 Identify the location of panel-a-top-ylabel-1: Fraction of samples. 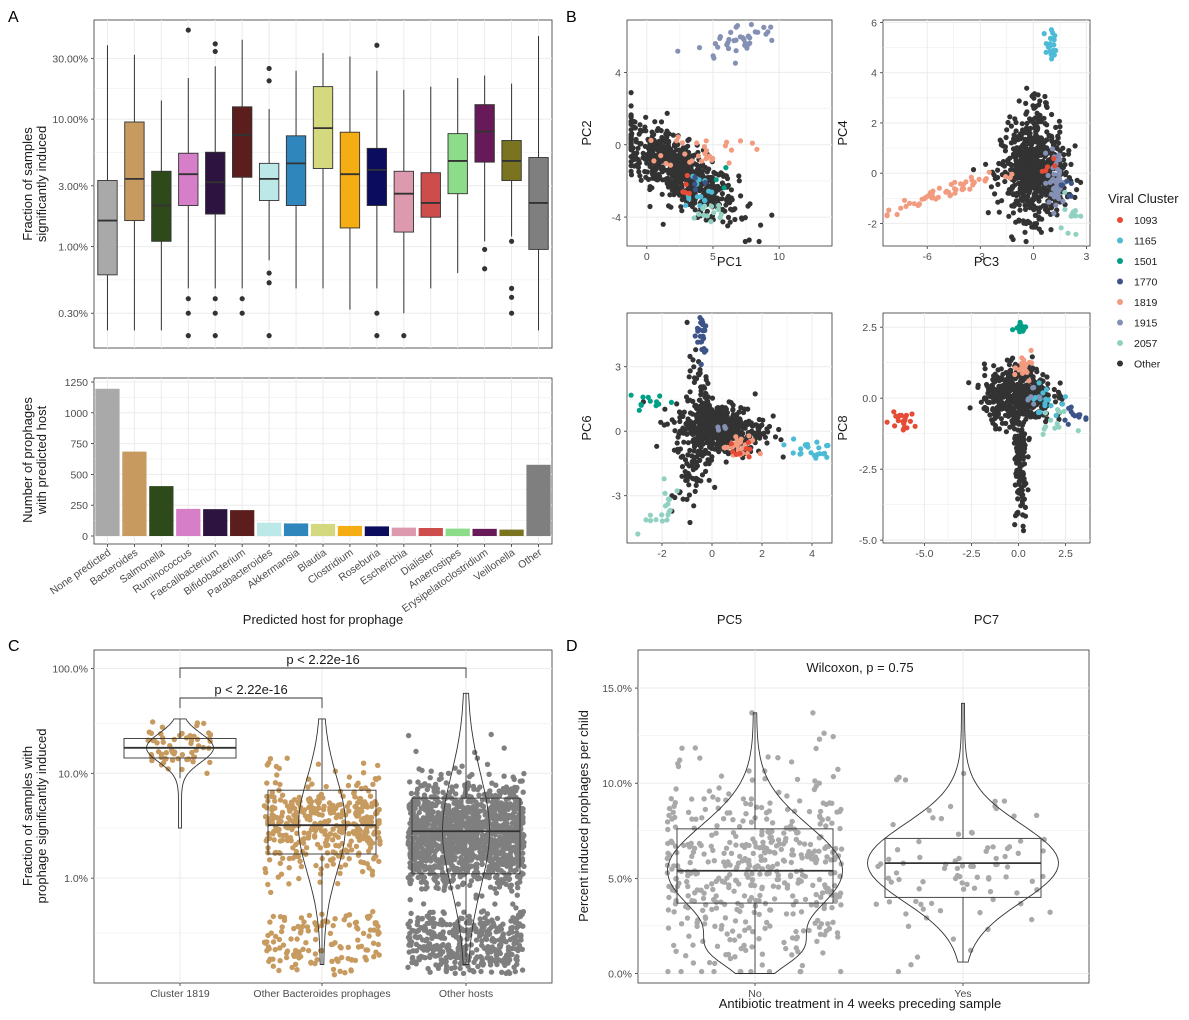
(27, 184).